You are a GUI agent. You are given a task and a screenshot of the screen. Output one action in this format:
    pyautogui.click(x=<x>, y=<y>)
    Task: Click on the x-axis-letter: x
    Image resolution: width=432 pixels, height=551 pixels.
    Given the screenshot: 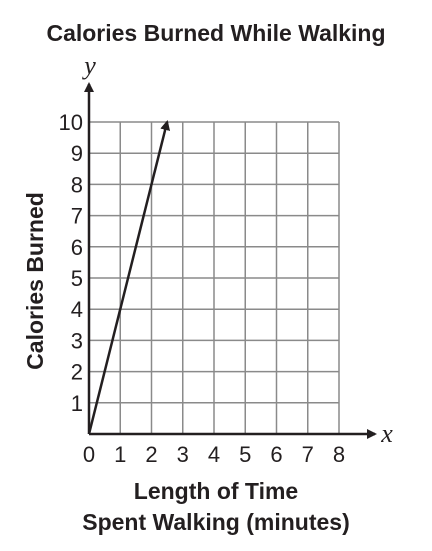 What is the action you would take?
    pyautogui.click(x=386, y=433)
    